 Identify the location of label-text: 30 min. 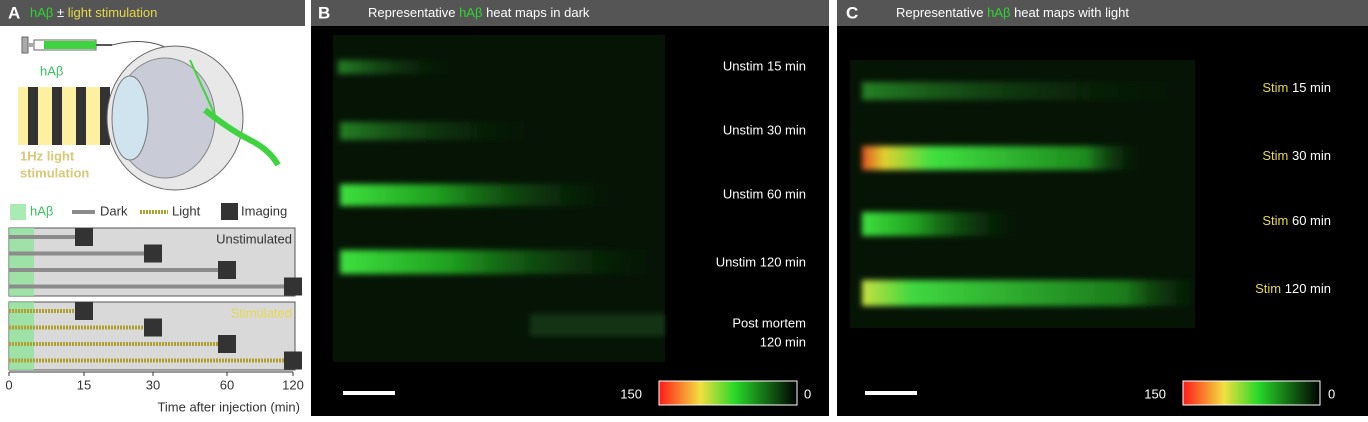
(1309, 155).